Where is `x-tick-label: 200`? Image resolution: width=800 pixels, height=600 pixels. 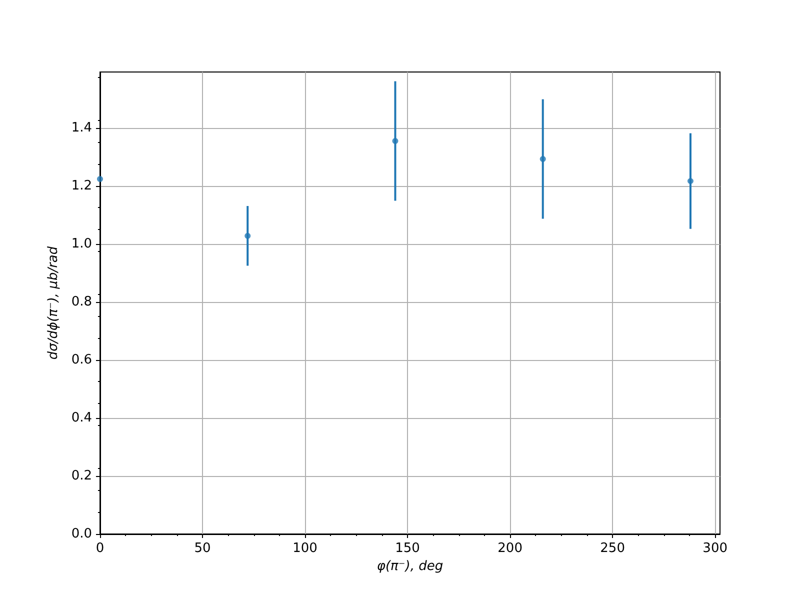 x-tick-label: 200 is located at coordinates (510, 548).